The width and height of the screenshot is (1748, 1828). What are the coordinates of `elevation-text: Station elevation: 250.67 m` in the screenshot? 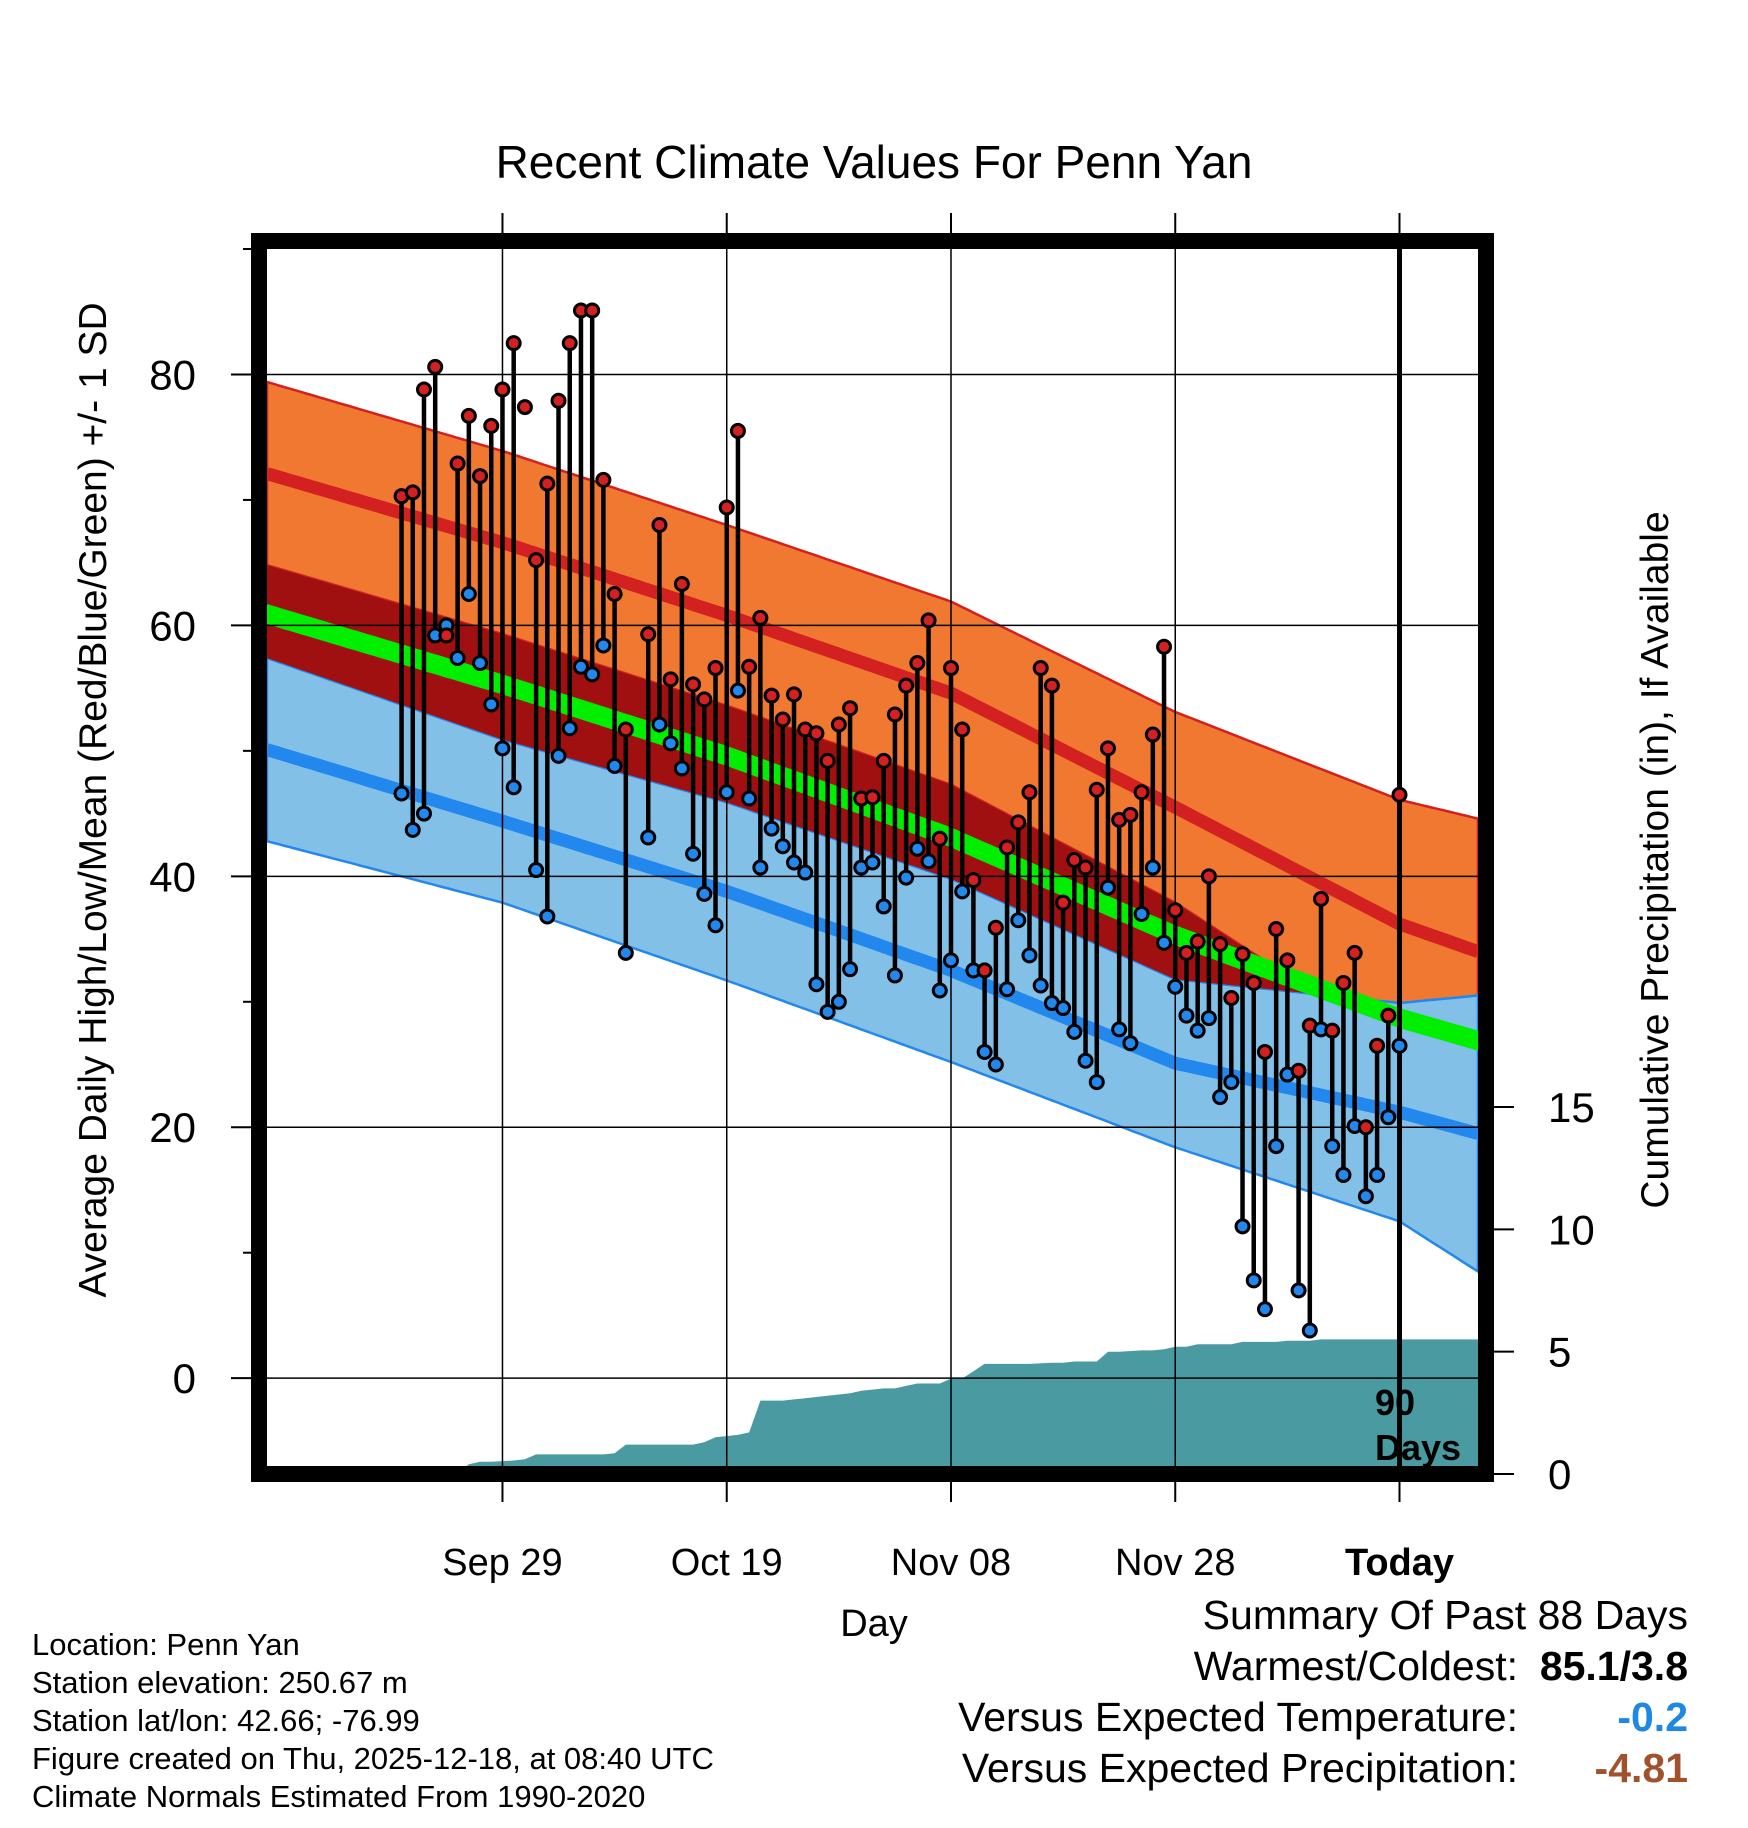 It's located at (220, 1682).